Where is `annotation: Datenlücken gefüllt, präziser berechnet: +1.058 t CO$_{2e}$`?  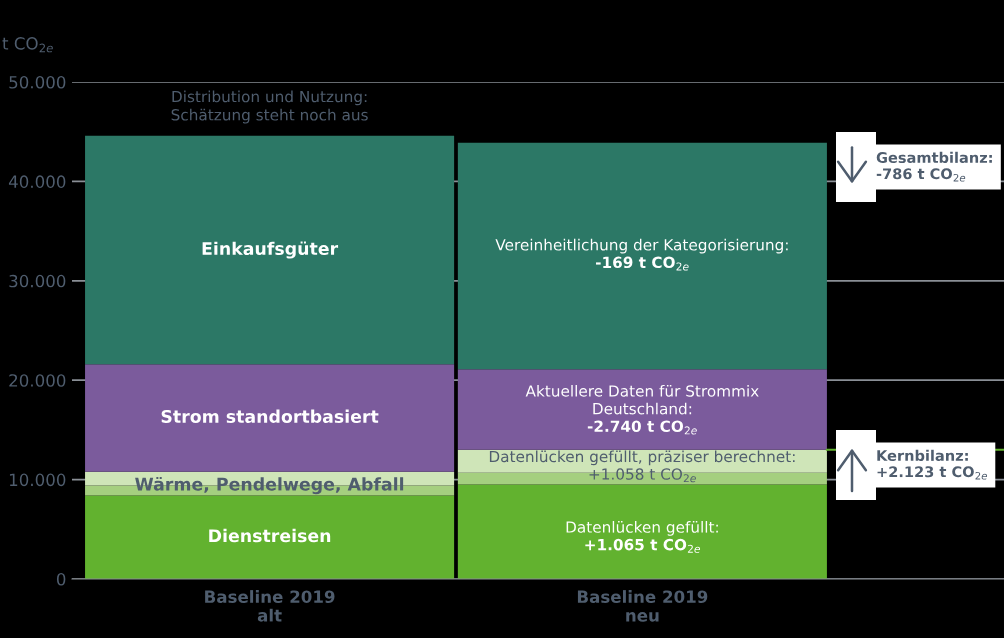 annotation: Datenlücken gefüllt, präziser berechnet: +1.058 t CO$_{2e}$ is located at coordinates (642, 466).